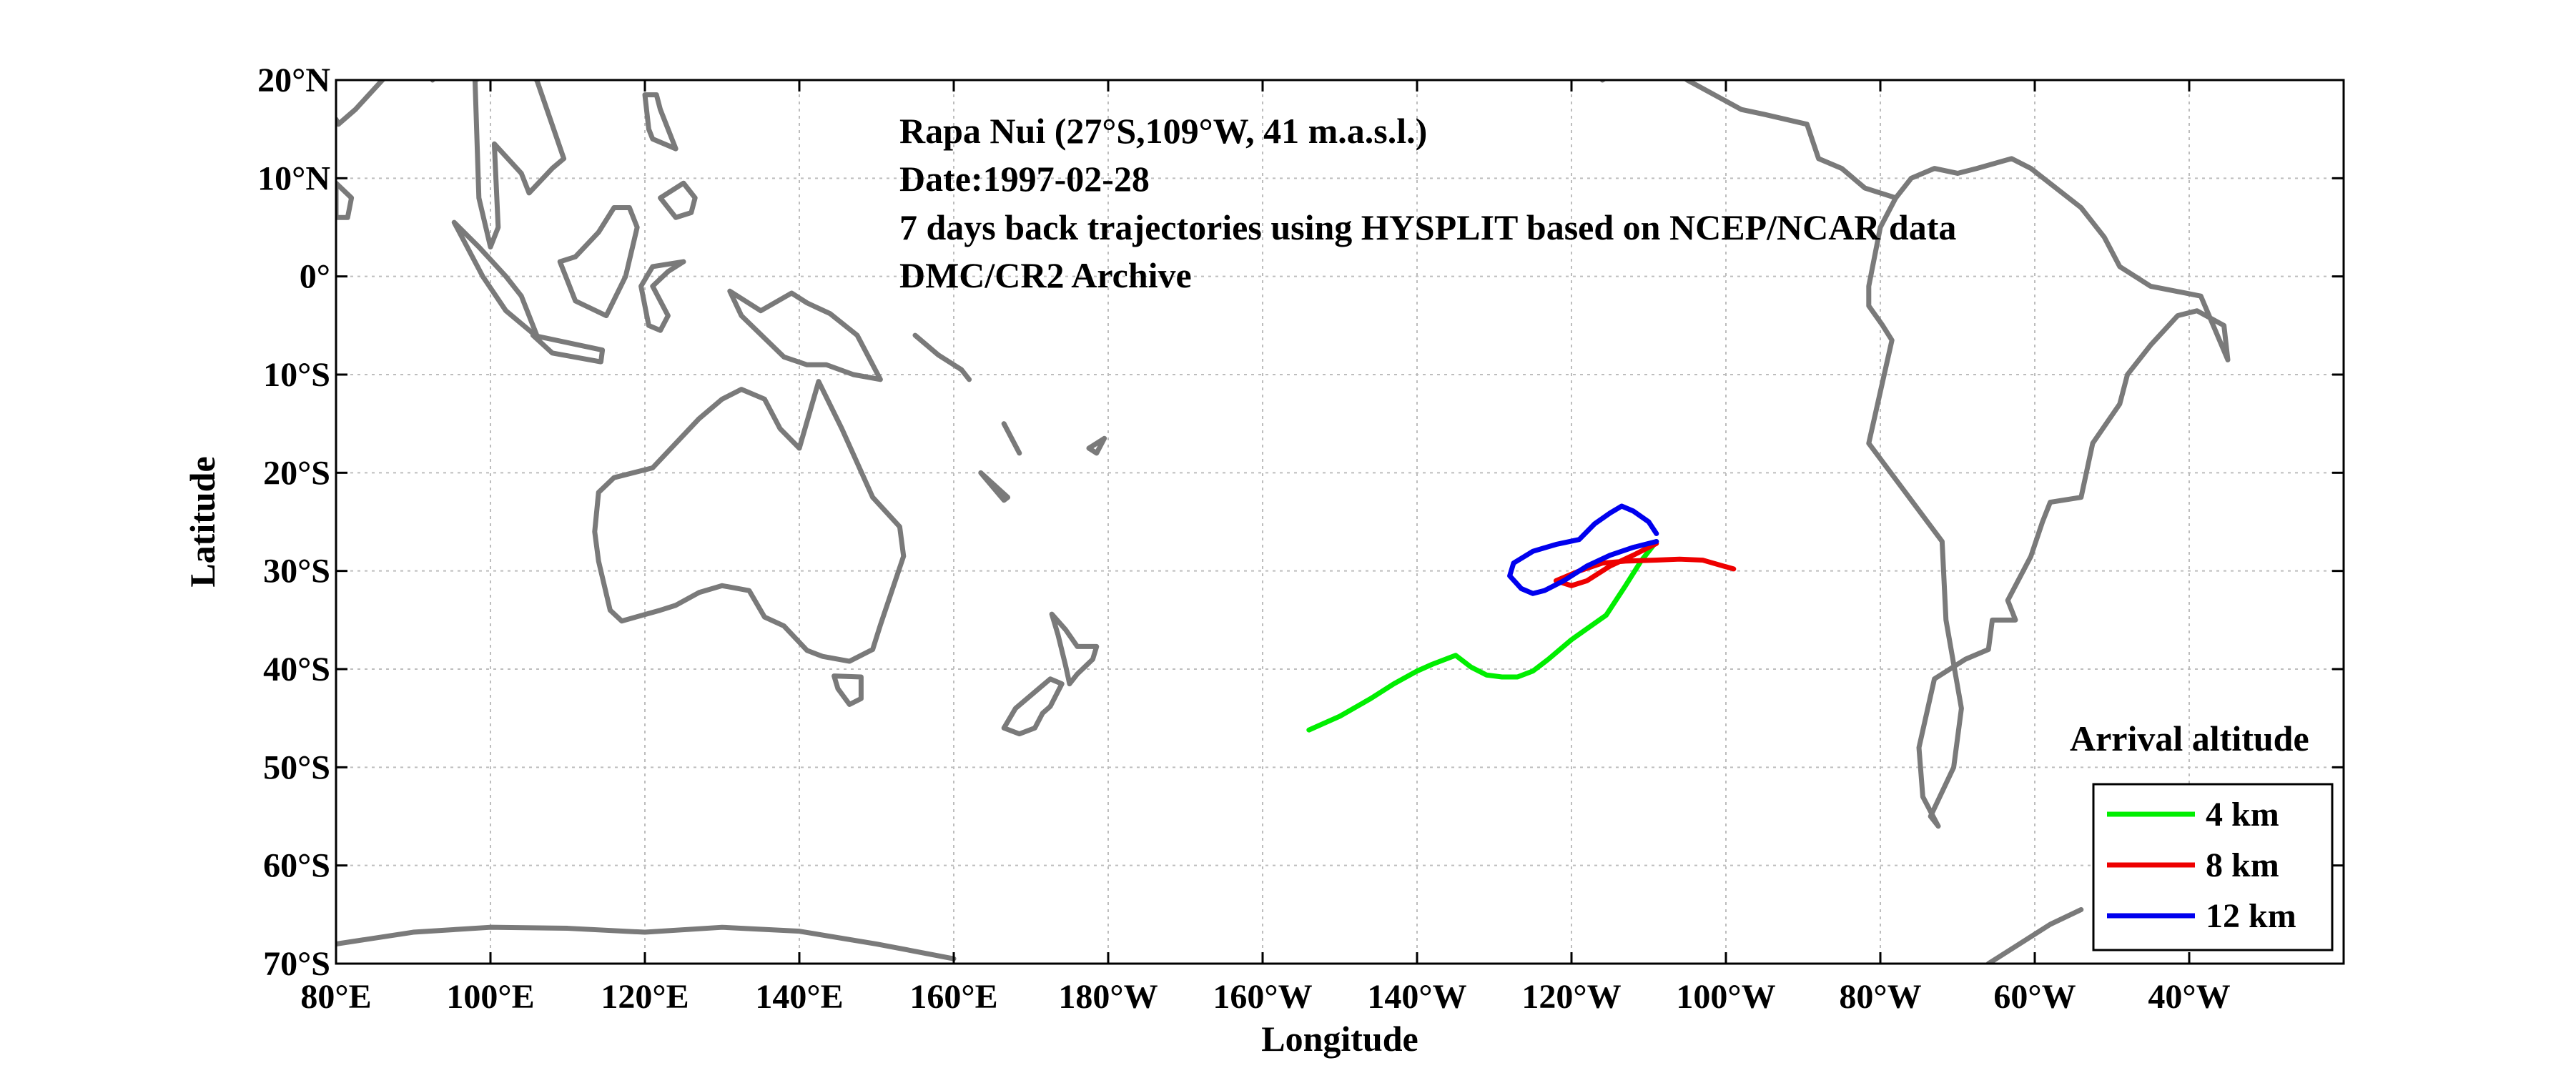  Describe the element at coordinates (953, 997) in the screenshot. I see `x-tick-label: 160°E` at that location.